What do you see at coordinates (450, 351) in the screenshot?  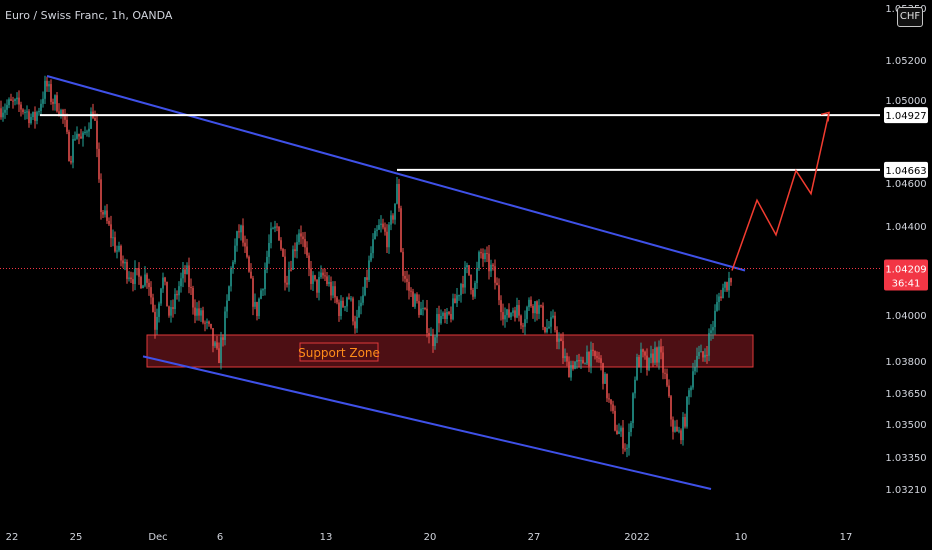 I see `support-zone-box` at bounding box center [450, 351].